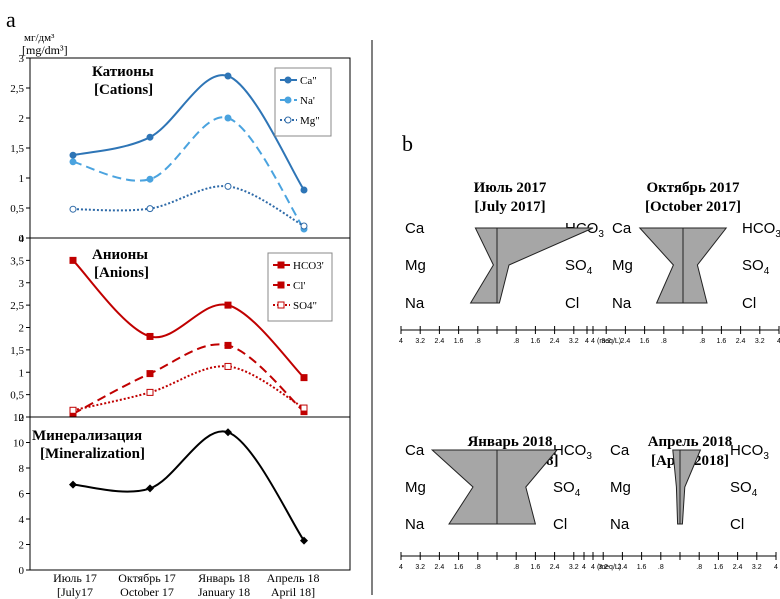 The height and width of the screenshot is (599, 780). What do you see at coordinates (22, 284) in the screenshot?
I see `y-tick-label: 3` at bounding box center [22, 284].